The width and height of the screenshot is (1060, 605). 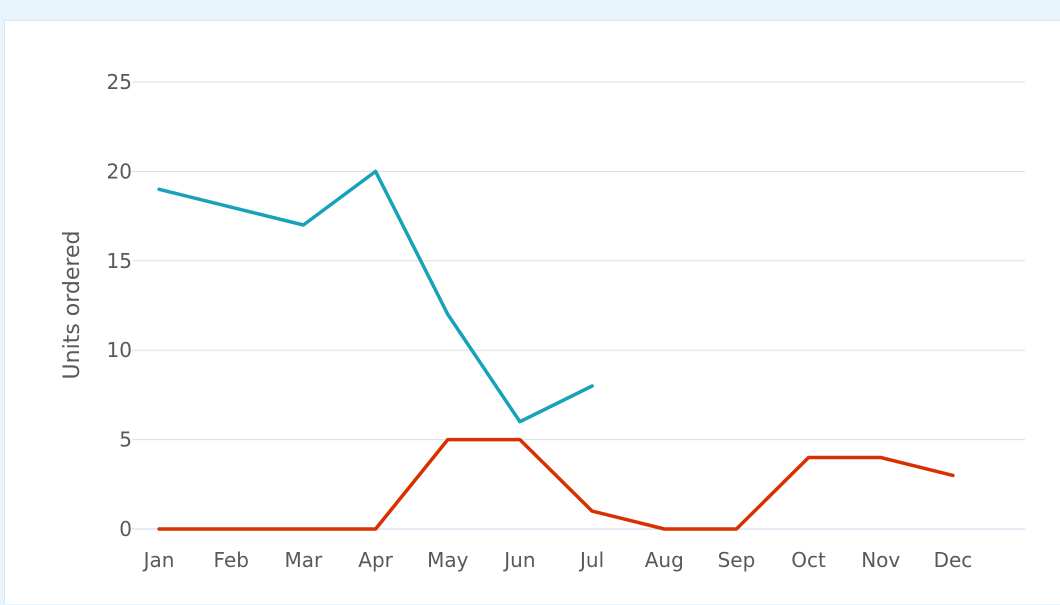 I want to click on x-tick-label: Sep, so click(x=737, y=560).